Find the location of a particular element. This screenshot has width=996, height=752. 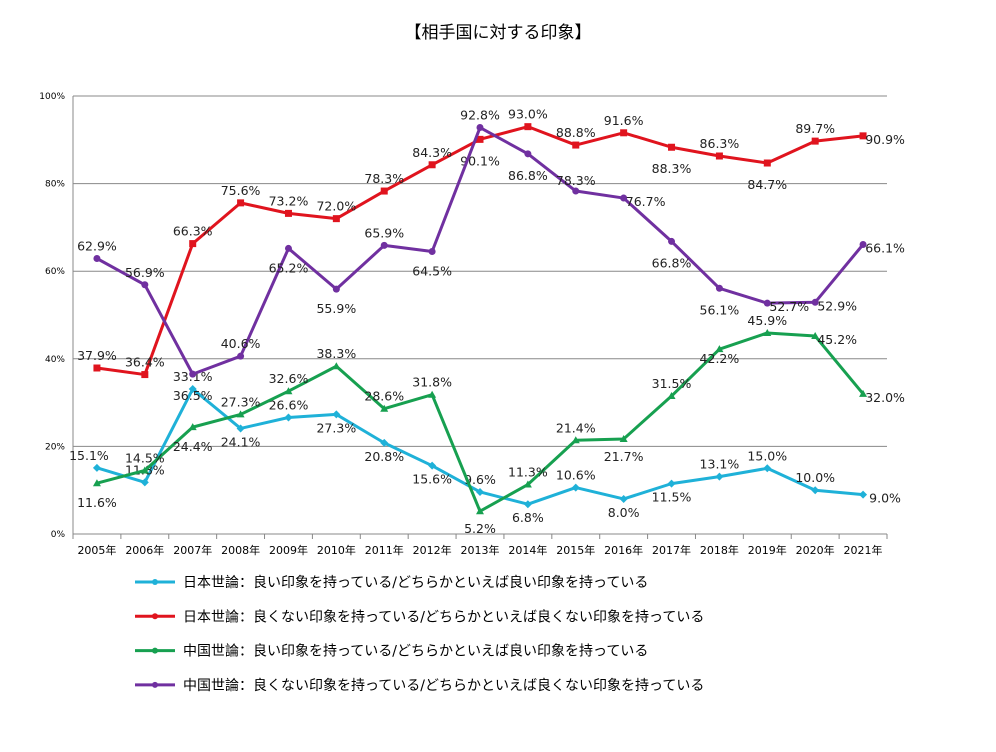

data-label: 24.4% is located at coordinates (193, 446).